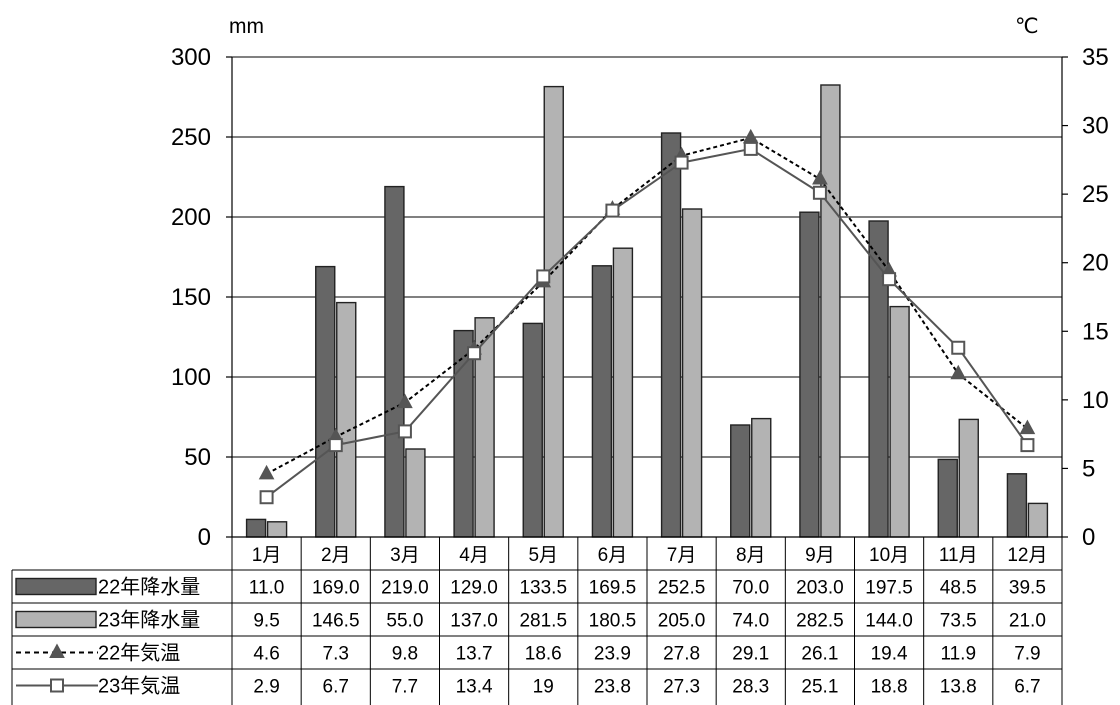  I want to click on table-value: 282.5, so click(820, 621).